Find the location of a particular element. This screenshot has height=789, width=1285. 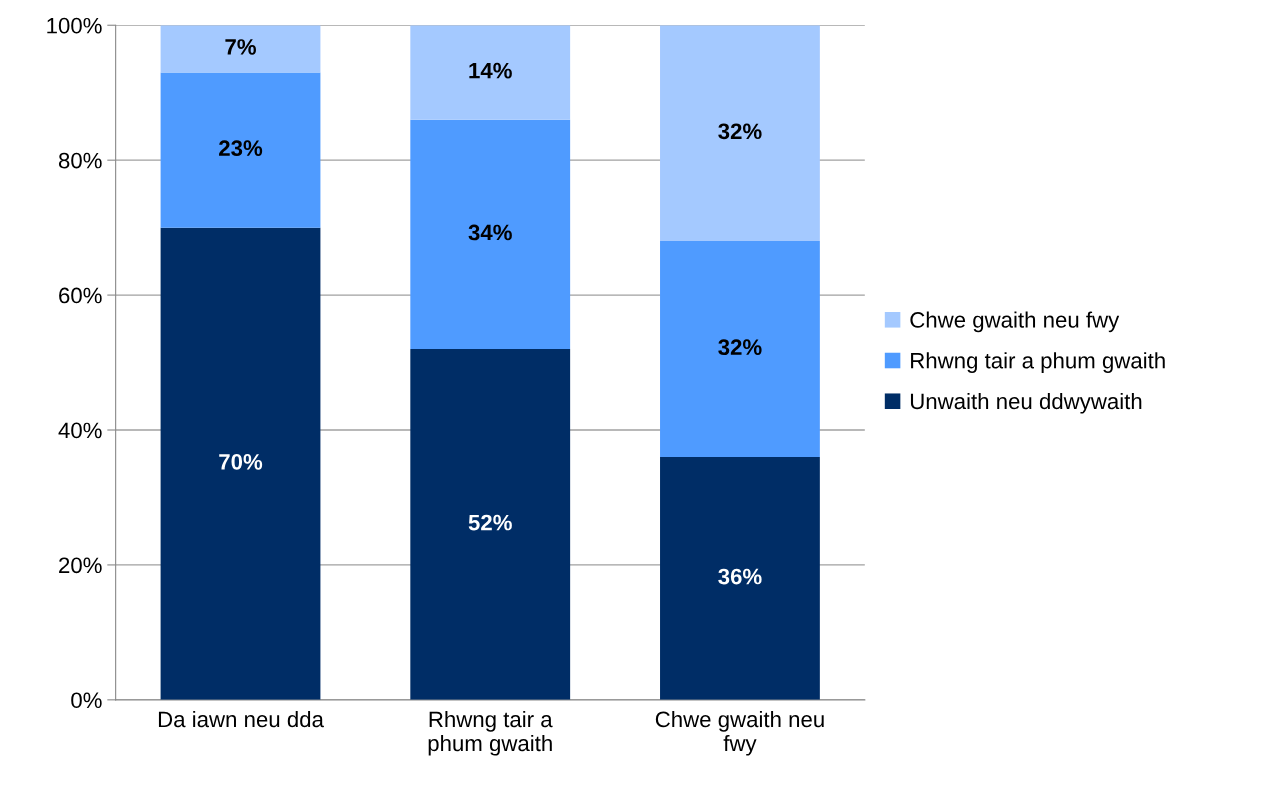

data-label: 70% is located at coordinates (241, 461).